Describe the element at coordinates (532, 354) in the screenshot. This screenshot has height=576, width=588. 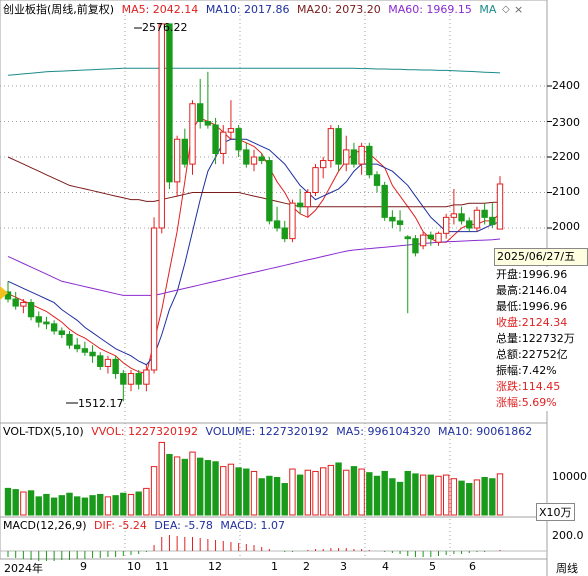
I see `tooltip-amount: 总额:22752亿` at that location.